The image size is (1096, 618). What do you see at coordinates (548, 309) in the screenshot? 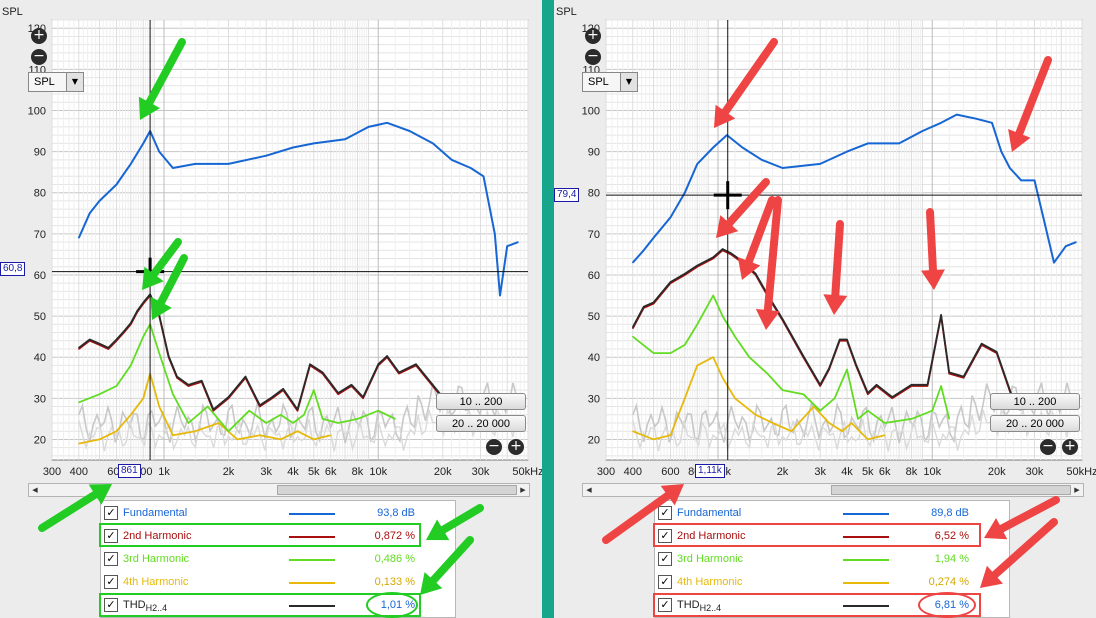
I see `panel-divider` at bounding box center [548, 309].